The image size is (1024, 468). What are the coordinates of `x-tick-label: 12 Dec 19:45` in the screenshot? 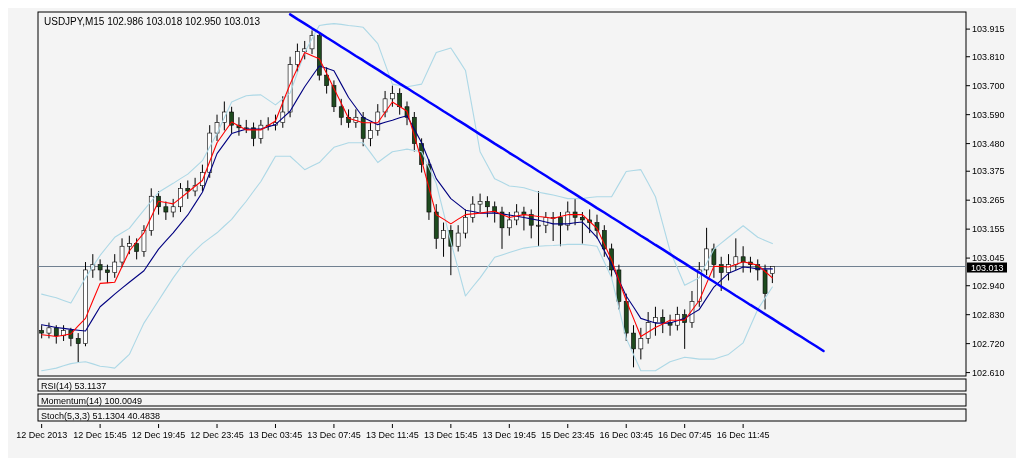 It's located at (158, 435).